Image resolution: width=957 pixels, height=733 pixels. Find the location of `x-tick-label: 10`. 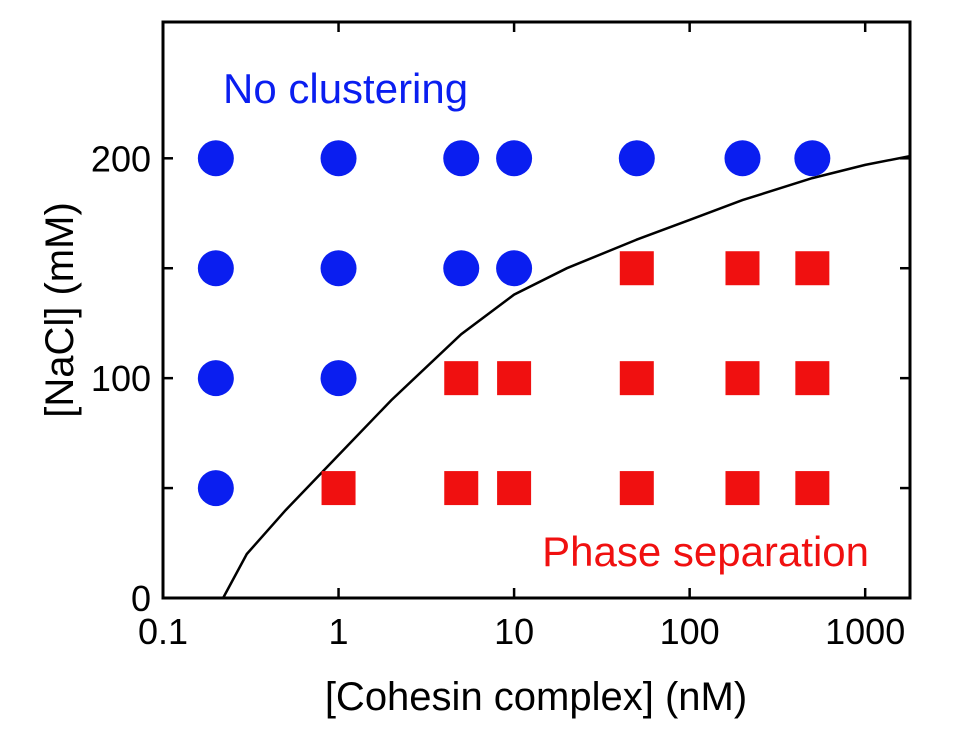

x-tick-label: 10 is located at coordinates (514, 631).